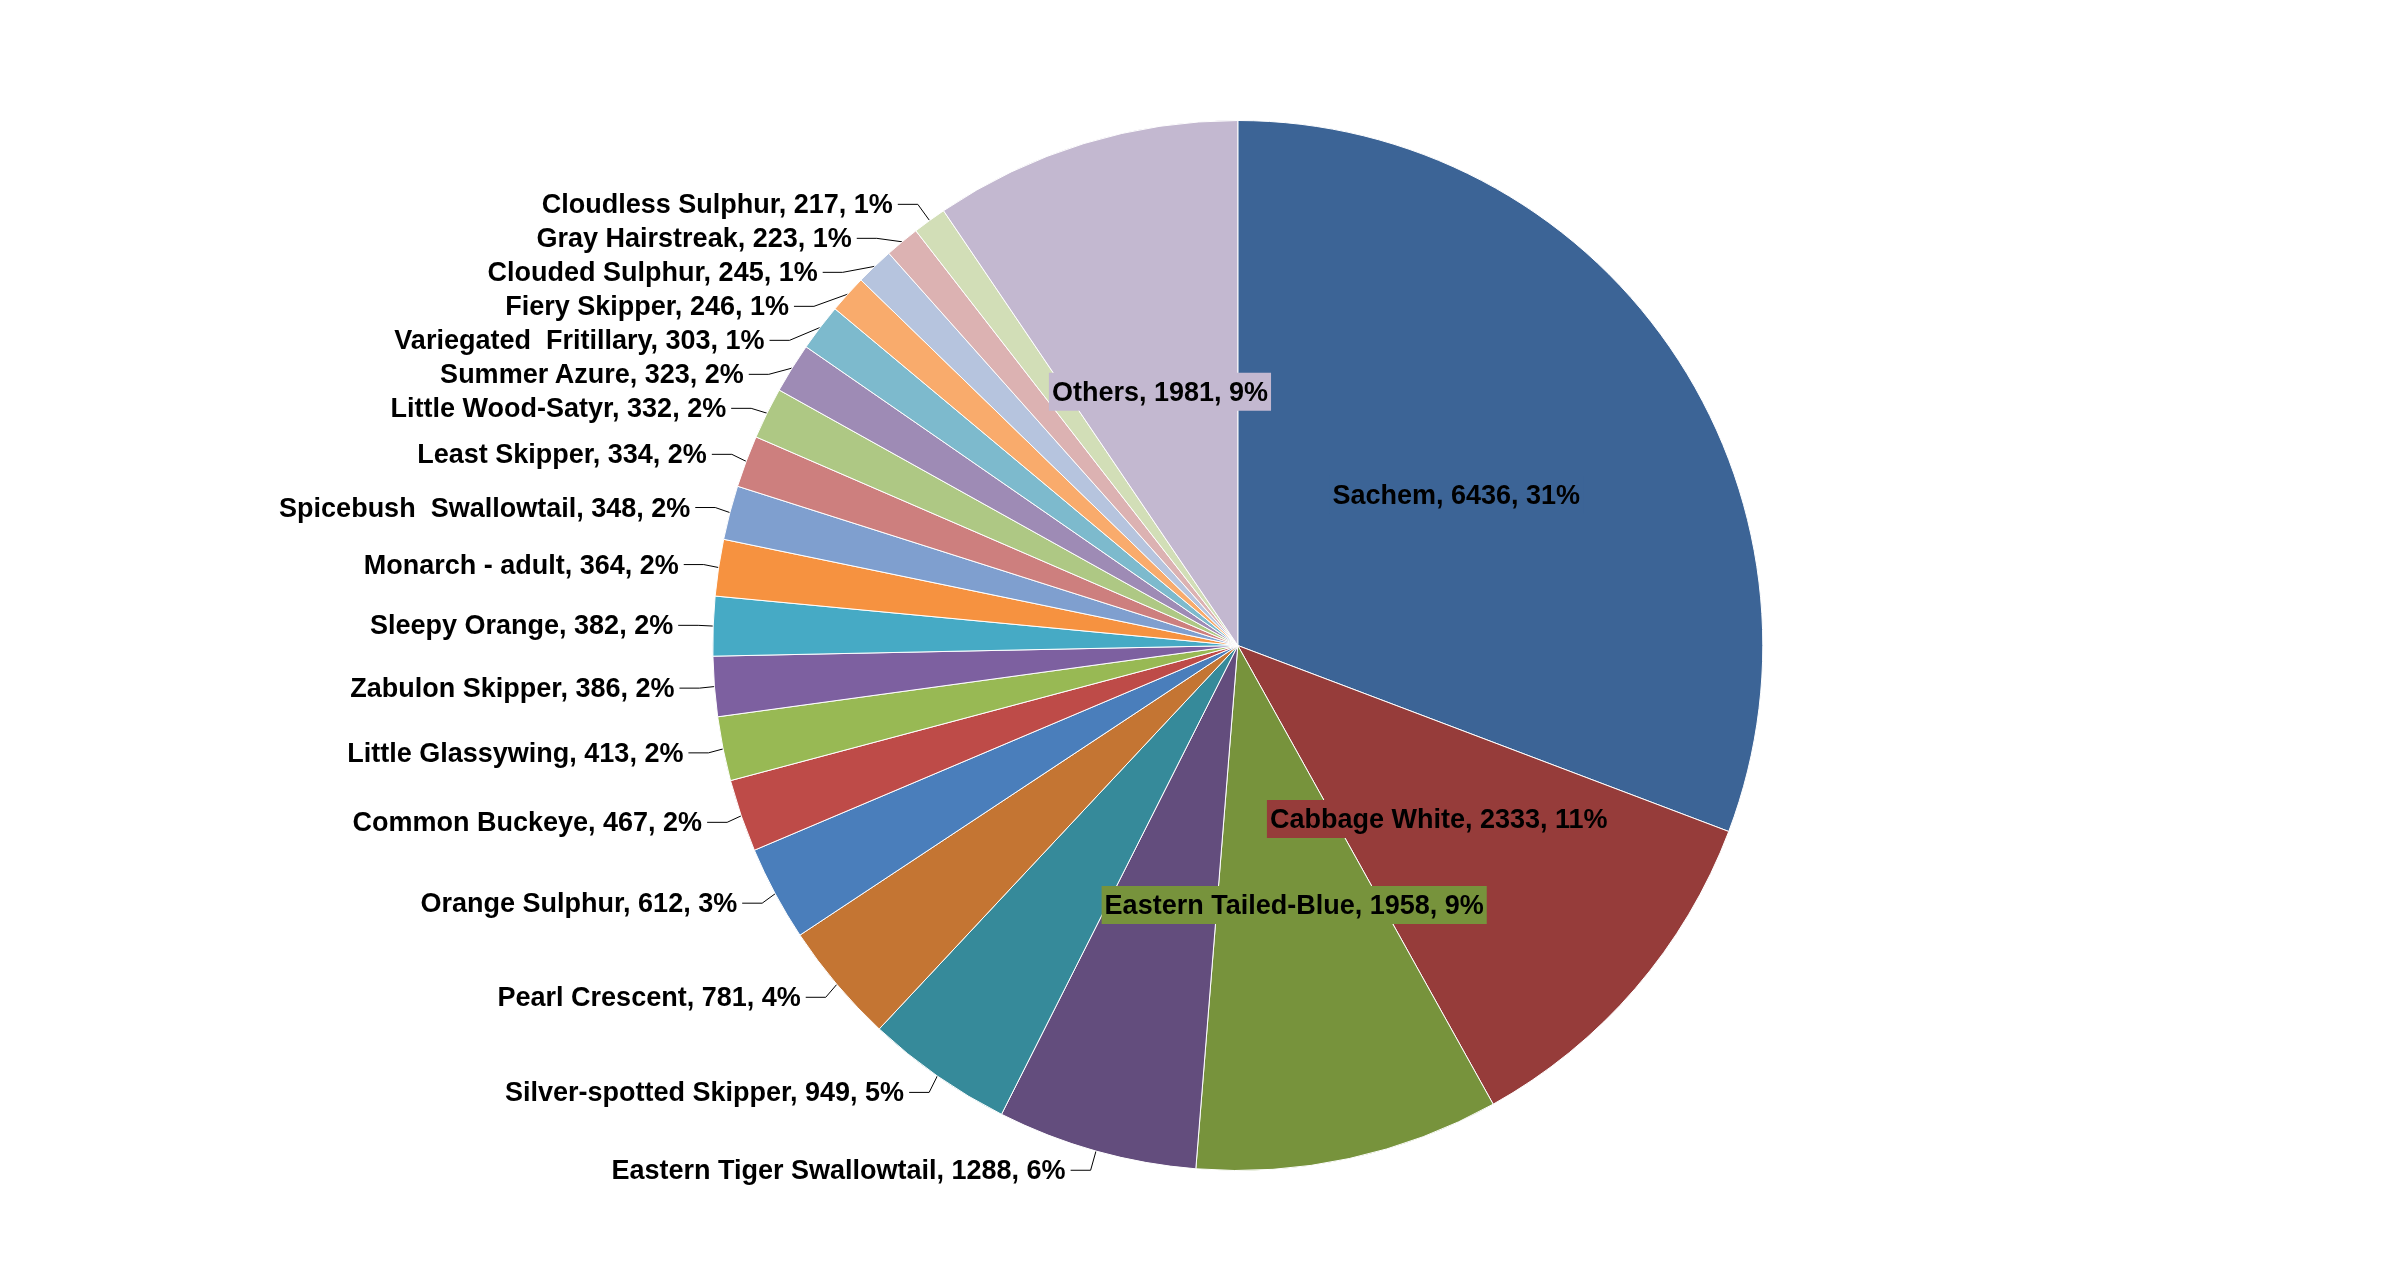 The height and width of the screenshot is (1268, 2381). What do you see at coordinates (1438, 819) in the screenshot?
I see `slice-label: Cabbage White, 2333, 11%` at bounding box center [1438, 819].